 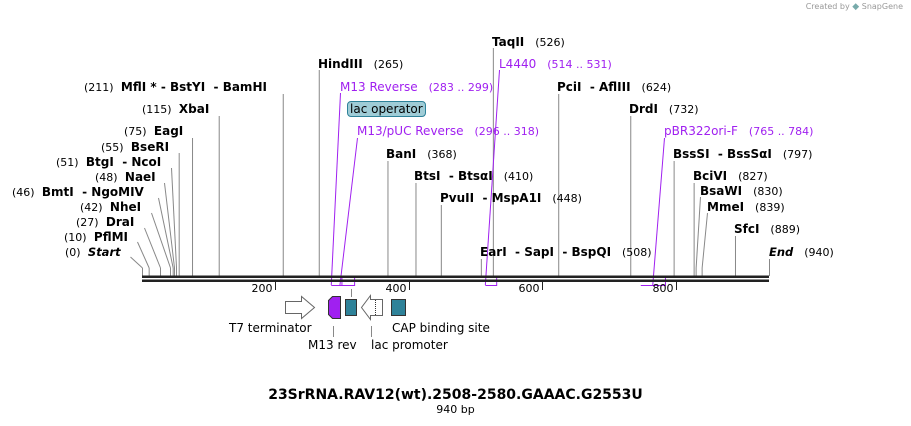 I want to click on site-name: BseRI, so click(x=150, y=147).